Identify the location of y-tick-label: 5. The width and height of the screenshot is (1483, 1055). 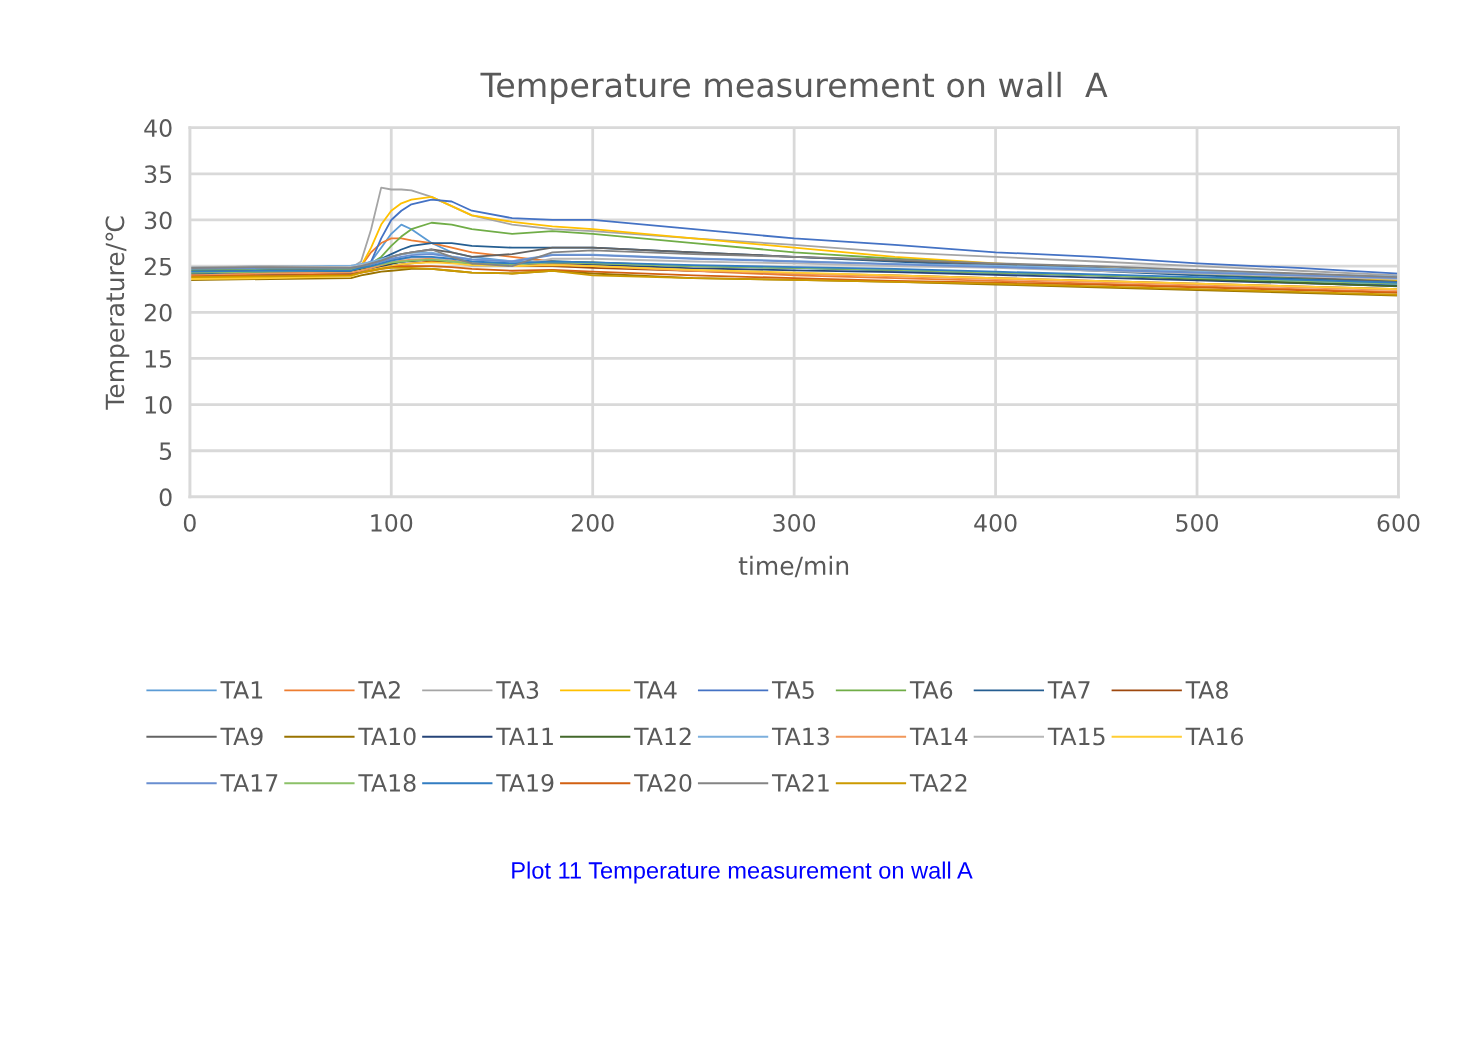
(165, 451).